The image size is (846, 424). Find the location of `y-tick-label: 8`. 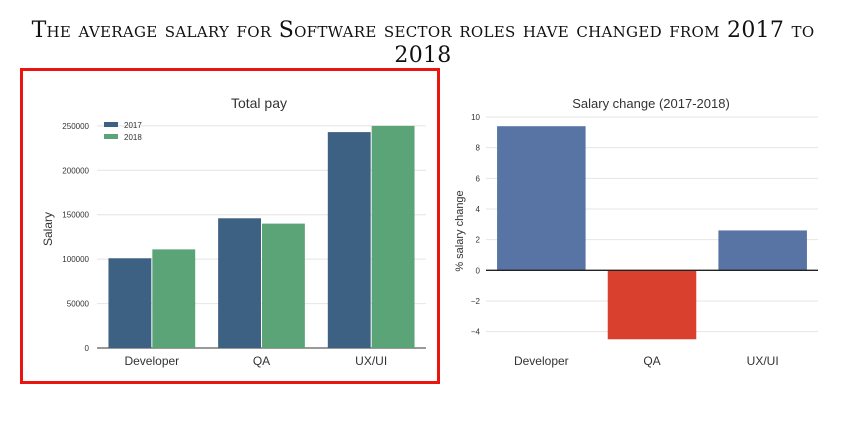

y-tick-label: 8 is located at coordinates (478, 148).